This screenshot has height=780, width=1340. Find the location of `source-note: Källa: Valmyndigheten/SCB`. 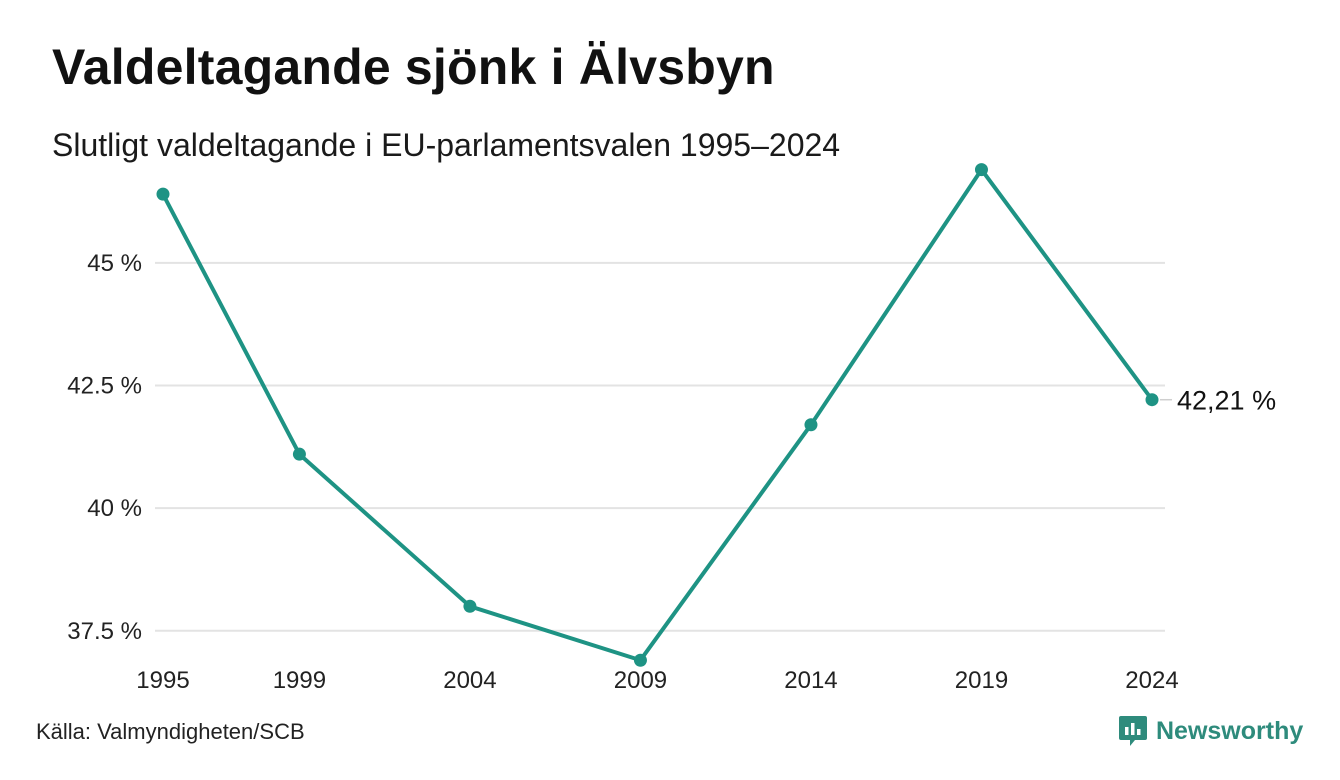

source-note: Källa: Valmyndigheten/SCB is located at coordinates (170, 731).